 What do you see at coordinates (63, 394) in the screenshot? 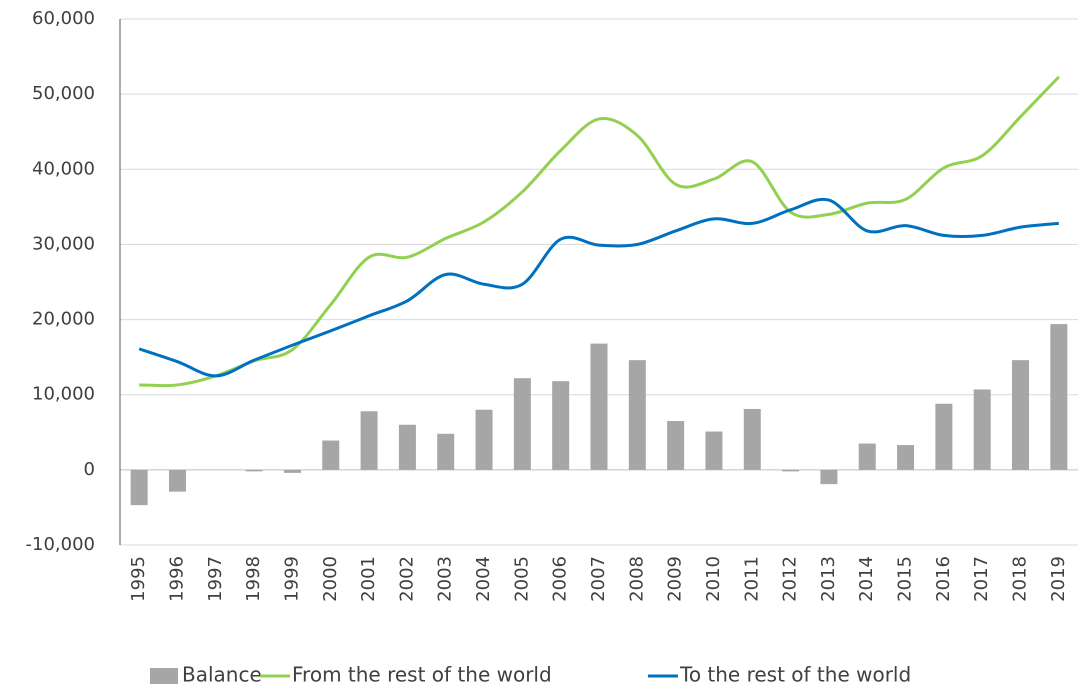
I see `y-tick-label: 10,000` at bounding box center [63, 394].